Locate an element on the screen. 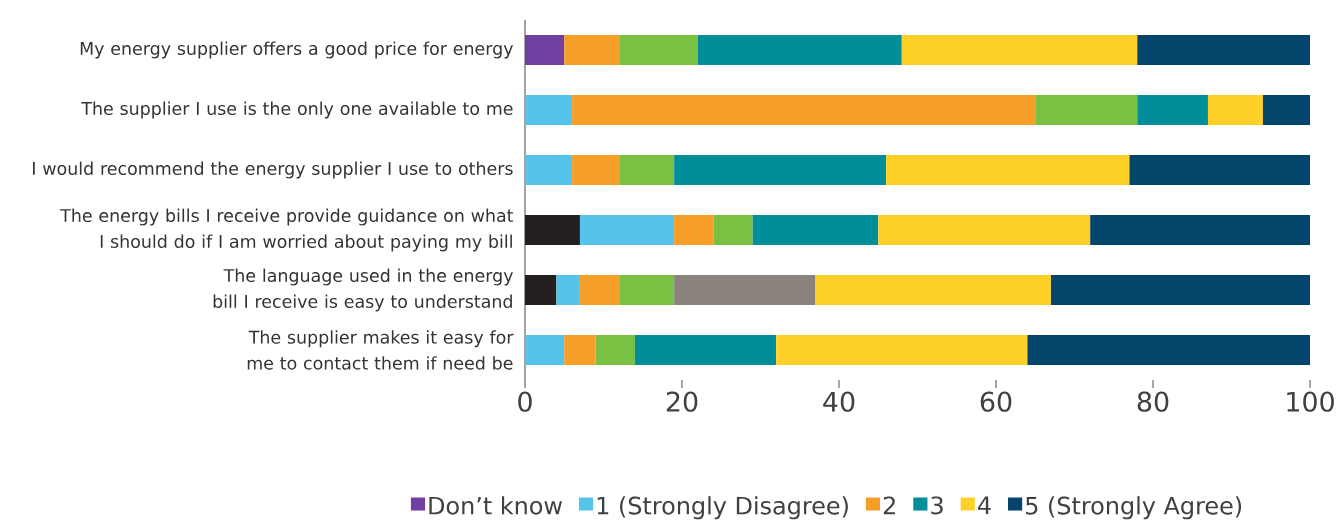 The height and width of the screenshot is (520, 1341). x-tick-label: 60 is located at coordinates (996, 401).